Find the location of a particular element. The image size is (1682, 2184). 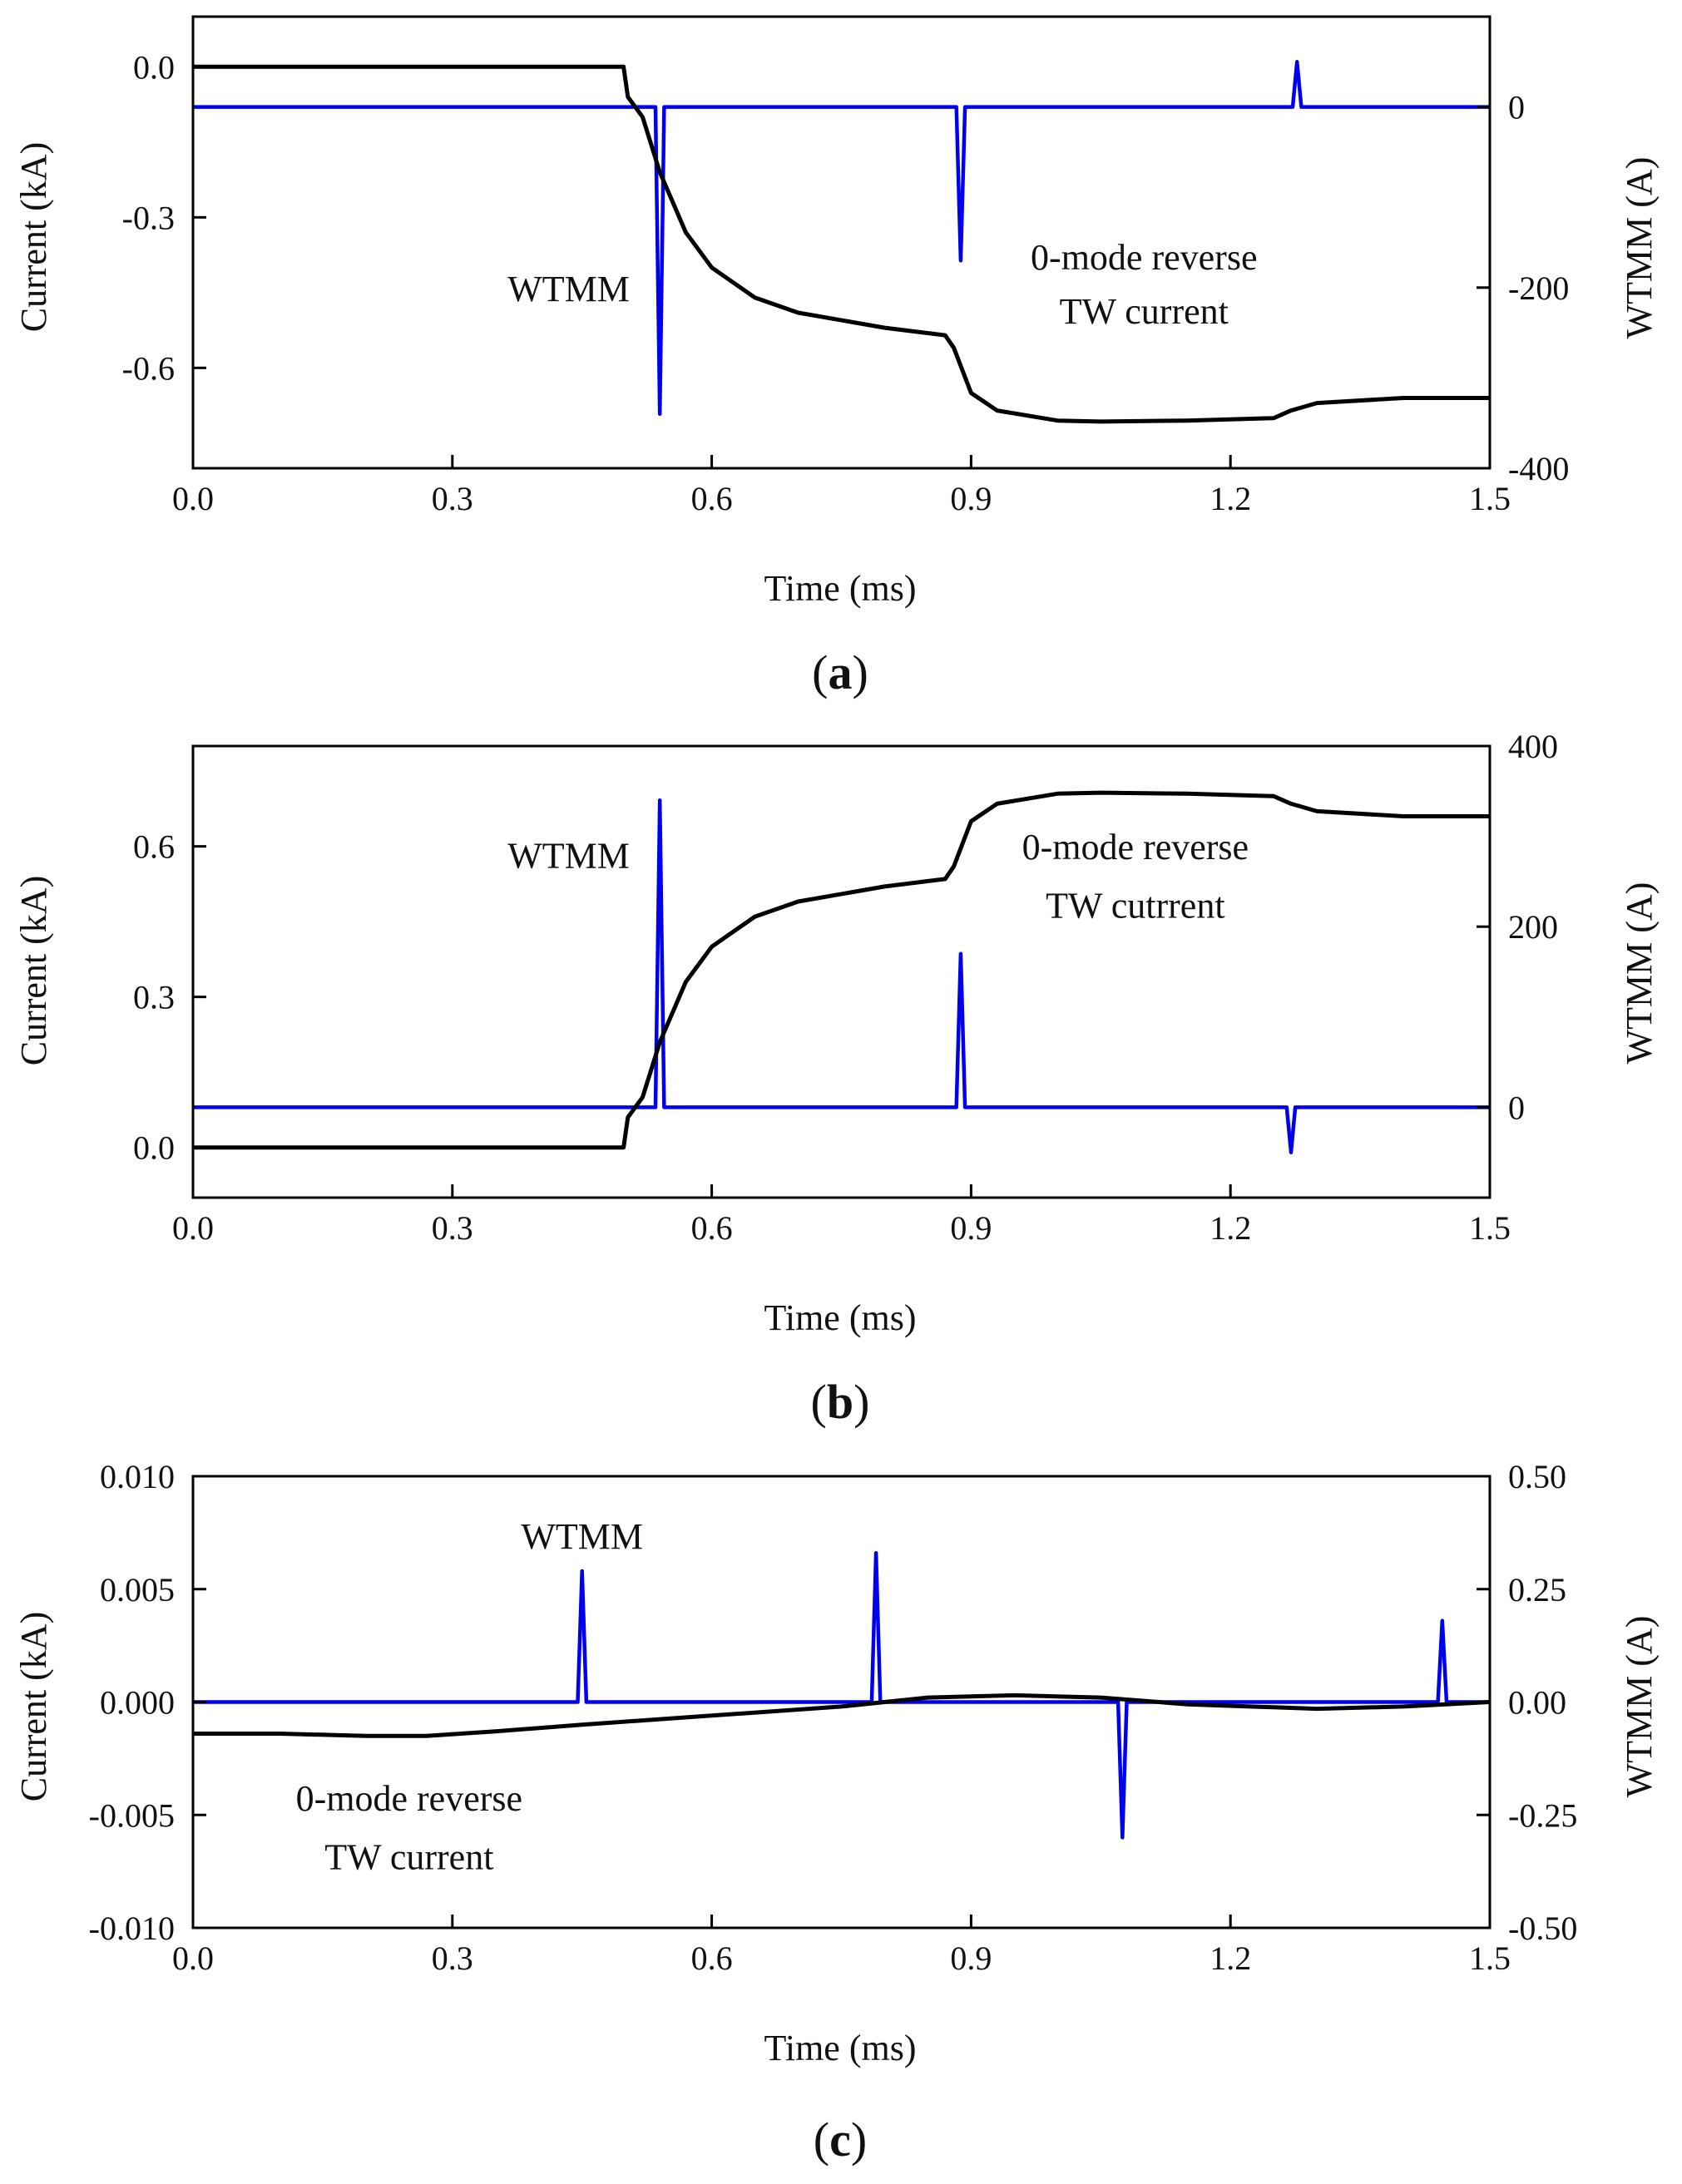

current-line-a is located at coordinates (841, 244).